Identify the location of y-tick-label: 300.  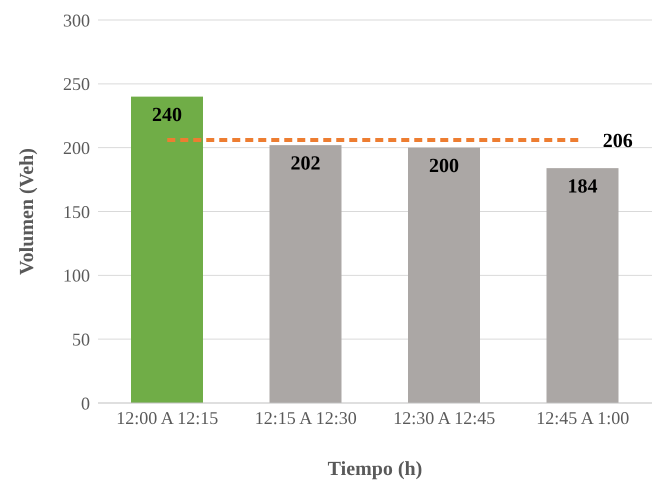
(76, 20).